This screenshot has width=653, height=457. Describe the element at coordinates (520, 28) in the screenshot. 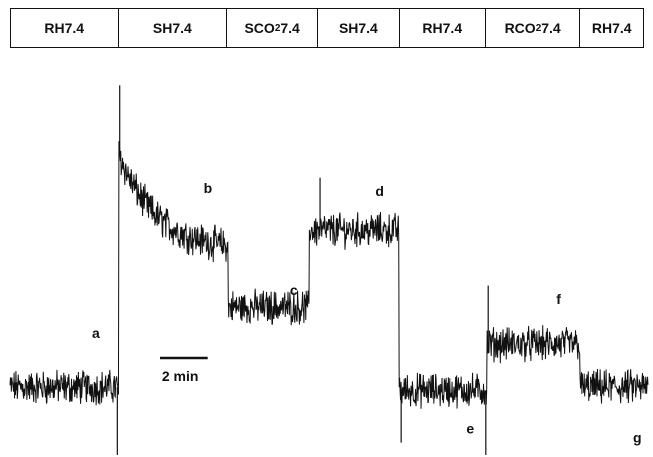

I see `condition-segment-label: RCO` at that location.